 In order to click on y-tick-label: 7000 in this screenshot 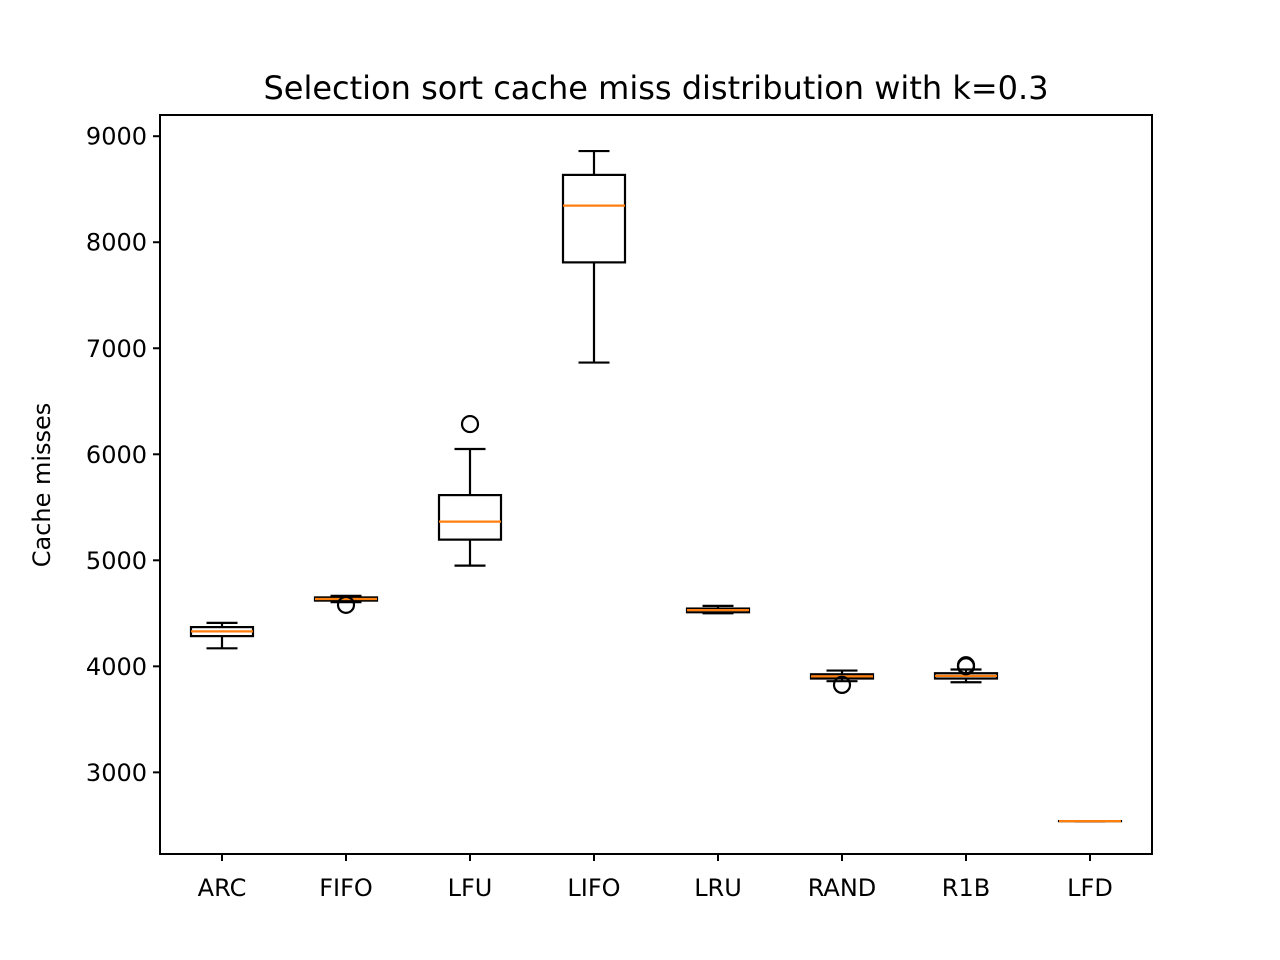, I will do `click(116, 349)`.